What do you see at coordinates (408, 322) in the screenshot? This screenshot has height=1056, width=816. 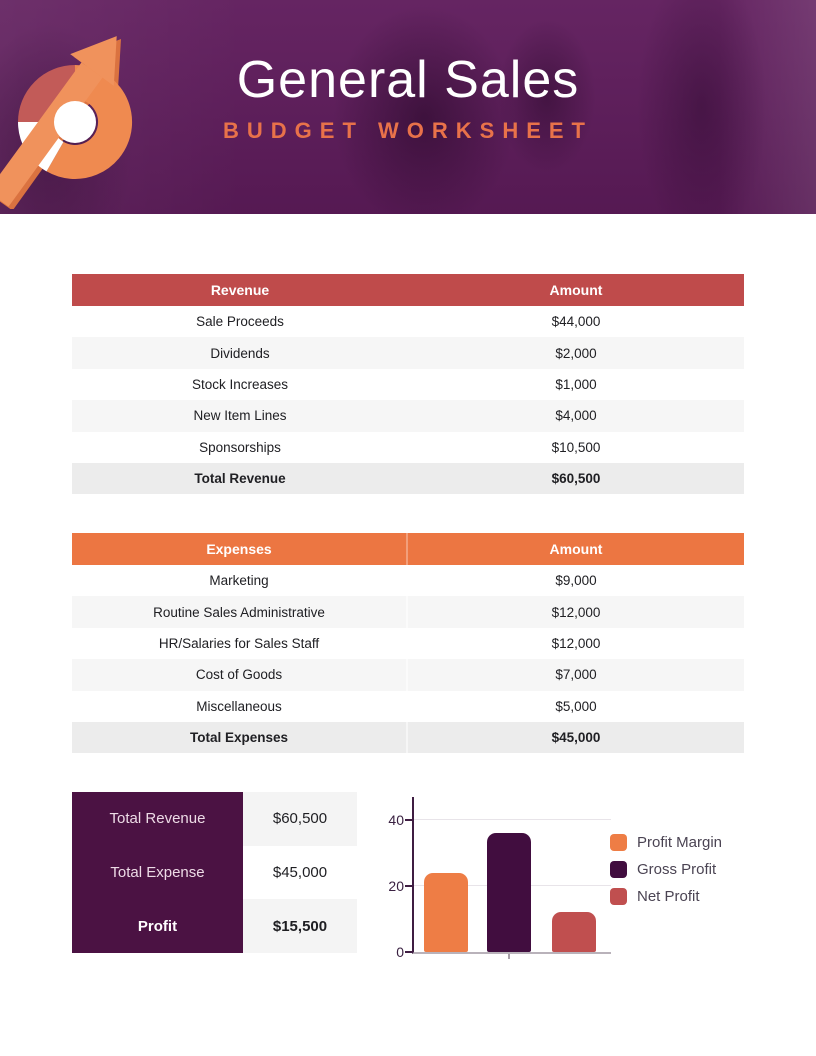 I see `table-row: Sale Proceeds $44,000` at bounding box center [408, 322].